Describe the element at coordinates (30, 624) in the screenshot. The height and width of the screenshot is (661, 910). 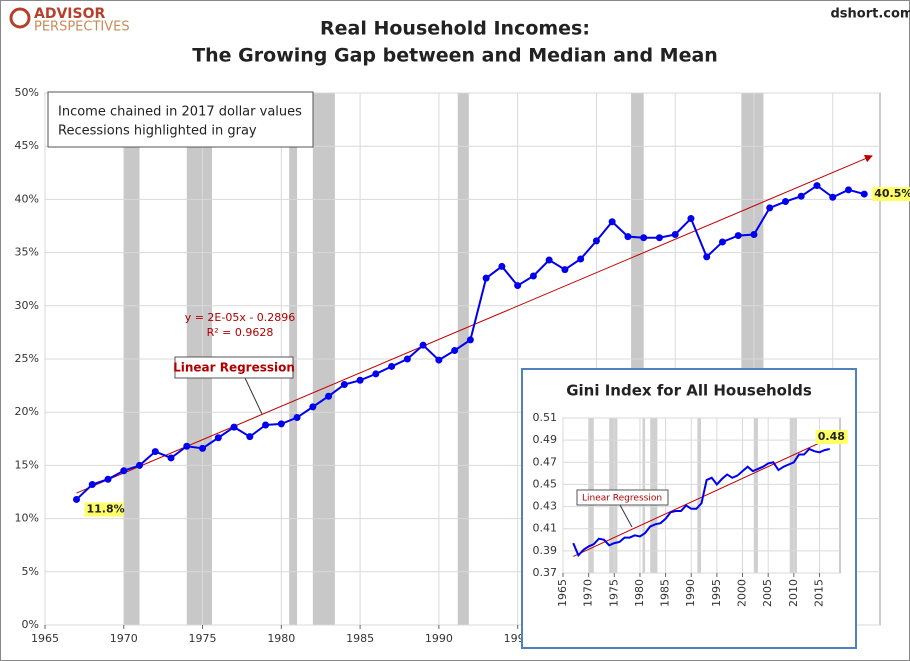
I see `y-tick-label: 0%` at that location.